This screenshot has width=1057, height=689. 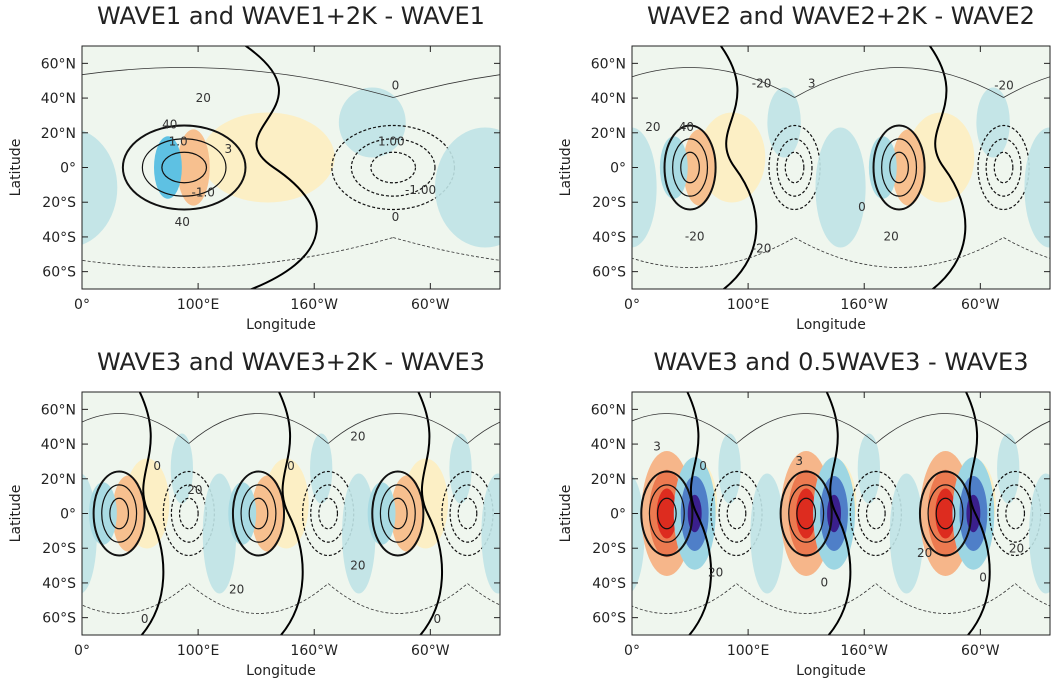 What do you see at coordinates (59, 273) in the screenshot?
I see `y-tick-label: 60°S` at bounding box center [59, 273].